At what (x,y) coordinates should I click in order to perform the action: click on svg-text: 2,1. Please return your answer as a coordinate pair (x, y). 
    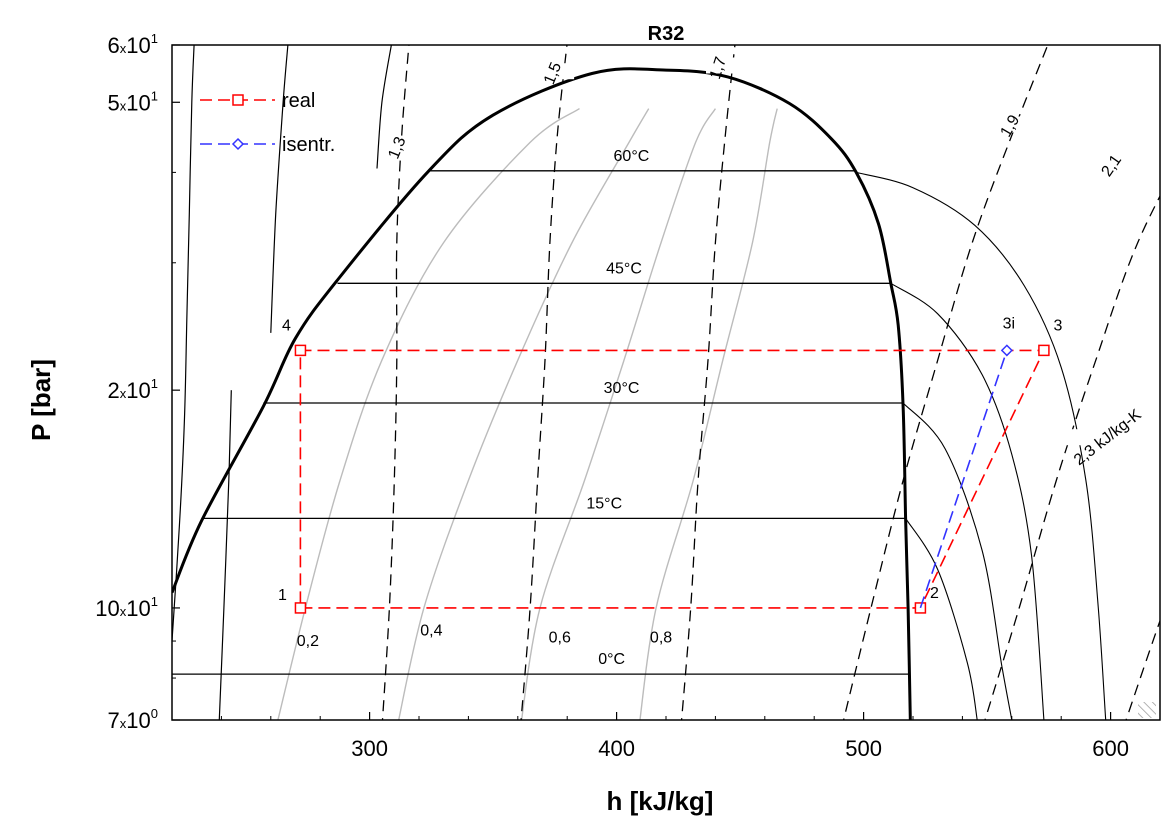
    Looking at the image, I should click on (1112, 166).